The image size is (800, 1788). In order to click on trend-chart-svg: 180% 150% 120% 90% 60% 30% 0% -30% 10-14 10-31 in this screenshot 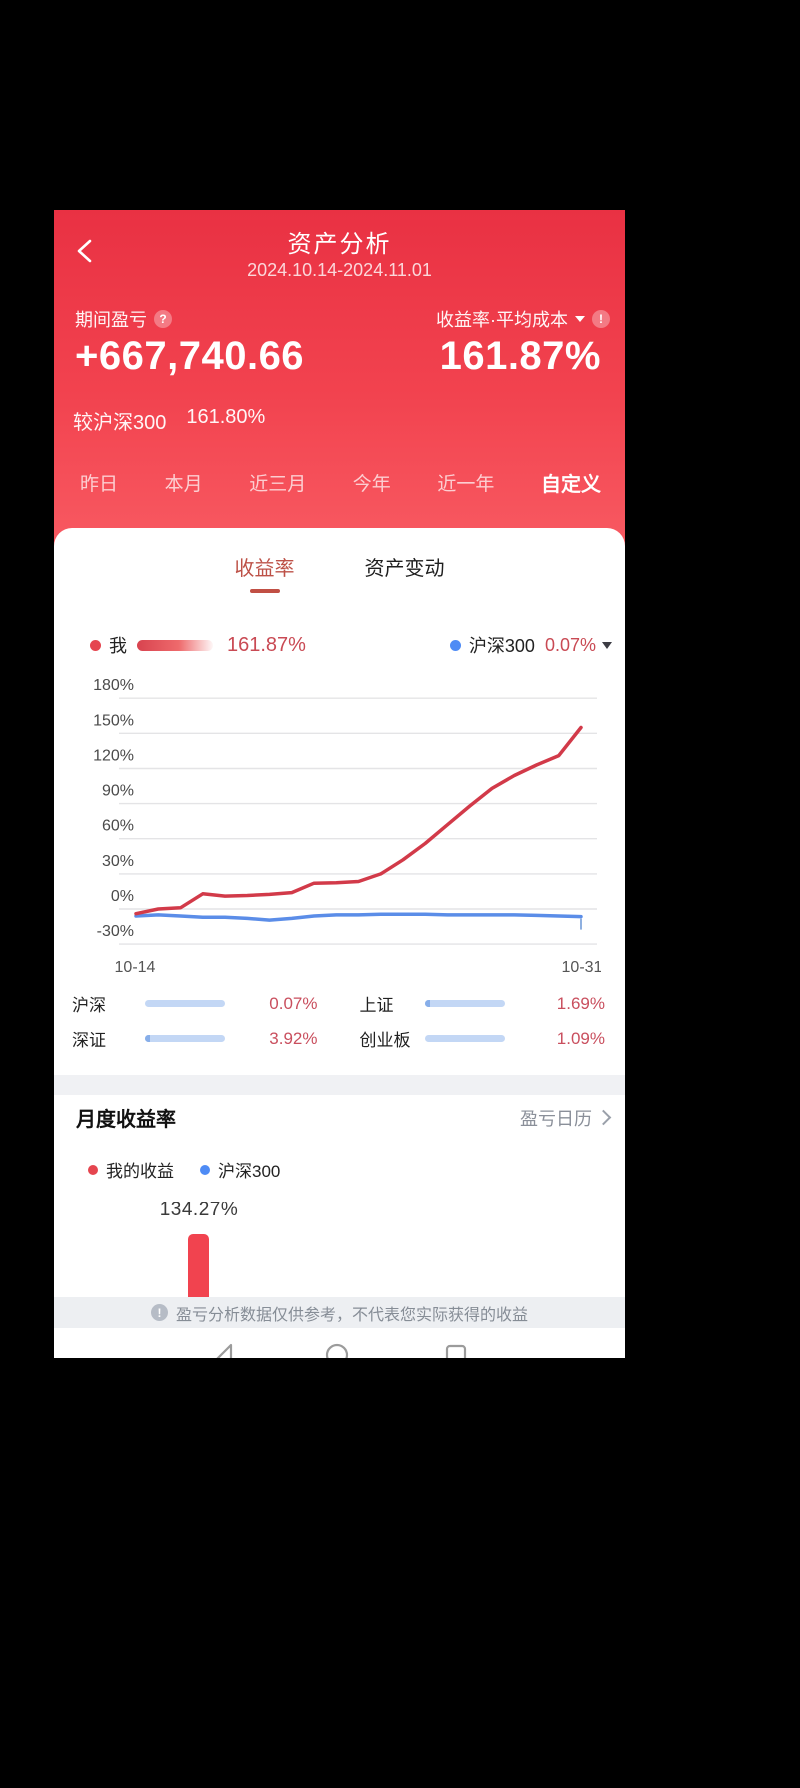, I will do `click(339, 825)`.